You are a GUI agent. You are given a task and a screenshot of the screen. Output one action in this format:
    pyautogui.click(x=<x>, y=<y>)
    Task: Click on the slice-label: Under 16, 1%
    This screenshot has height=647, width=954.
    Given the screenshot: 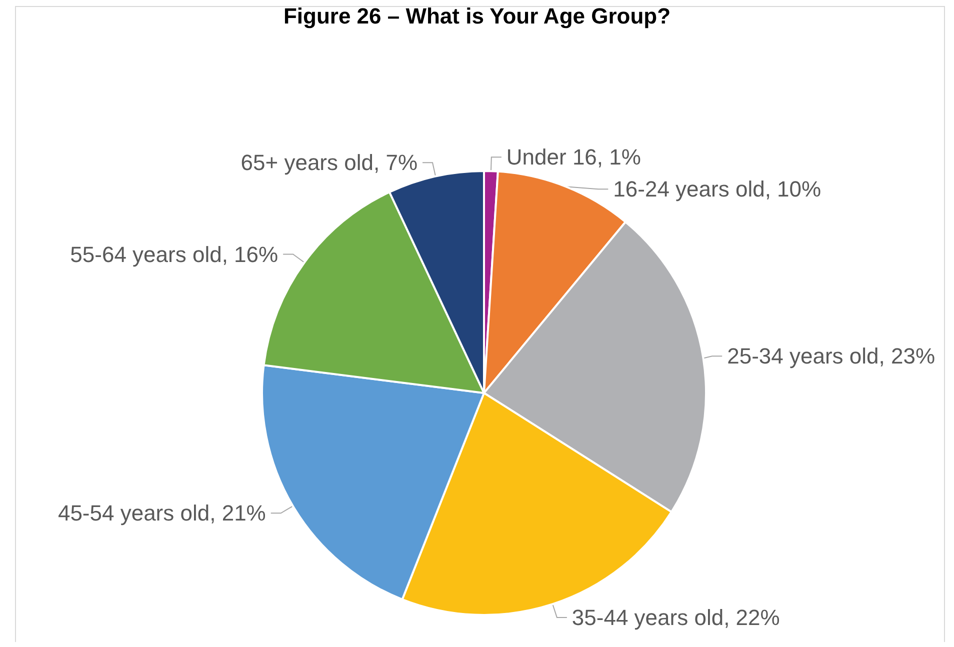 What is the action you would take?
    pyautogui.click(x=573, y=157)
    